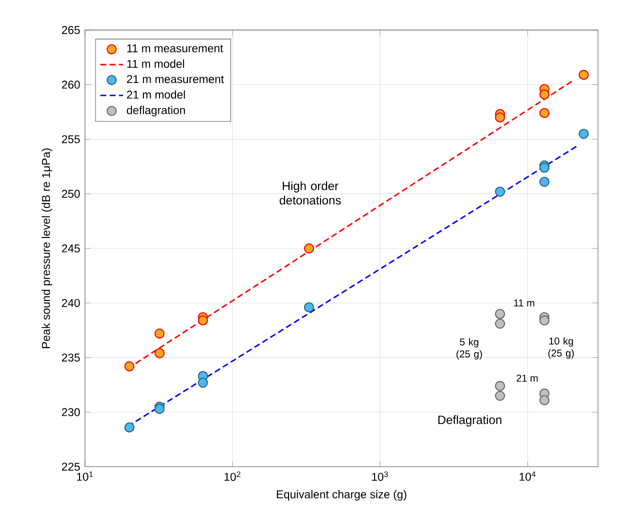 The height and width of the screenshot is (517, 623). I want to click on y-tick-label: 225, so click(71, 466).